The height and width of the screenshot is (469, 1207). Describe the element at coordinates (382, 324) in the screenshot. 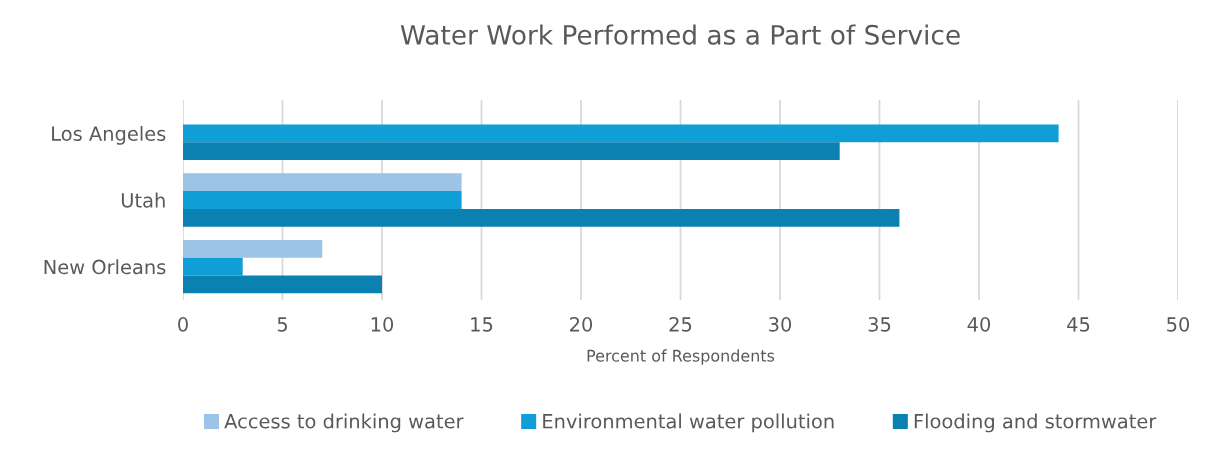

I see `x-tick-label: 10` at that location.